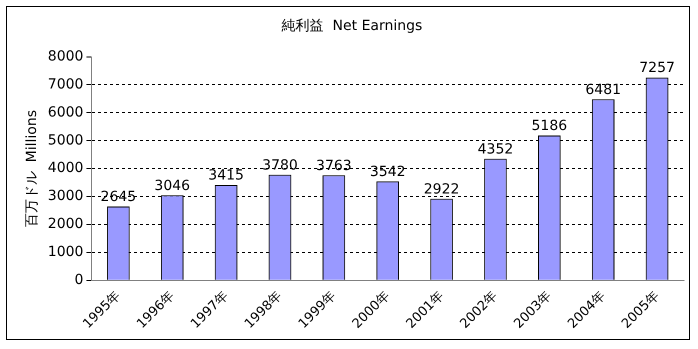 The height and width of the screenshot is (349, 698). What do you see at coordinates (66, 224) in the screenshot?
I see `y-tick-label: 2000` at bounding box center [66, 224].